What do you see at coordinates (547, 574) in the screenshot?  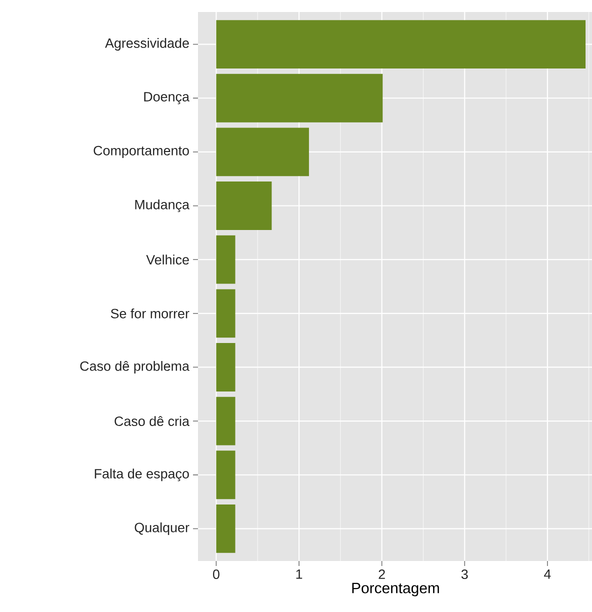 I see `x-tick-label: 4` at bounding box center [547, 574].